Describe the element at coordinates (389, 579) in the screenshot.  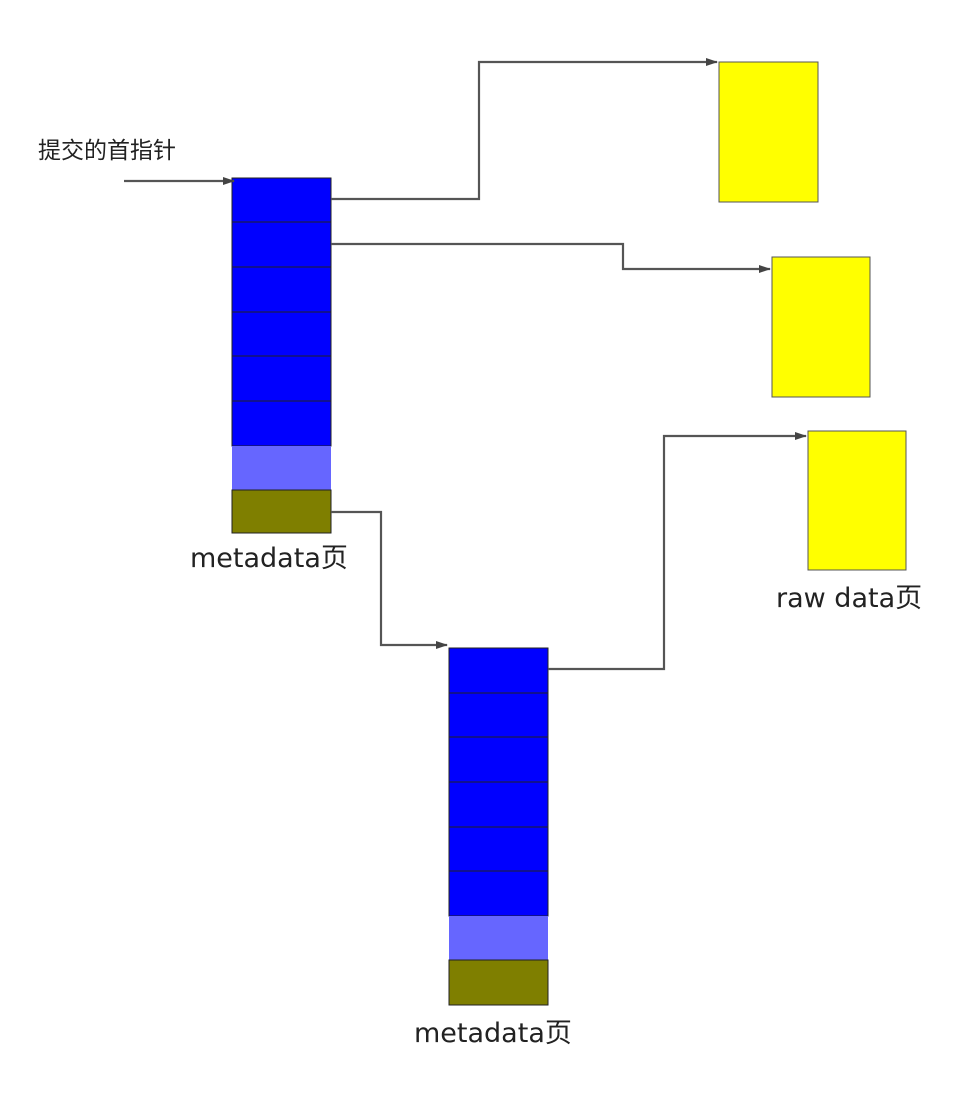
I see `next-page-arrow` at that location.